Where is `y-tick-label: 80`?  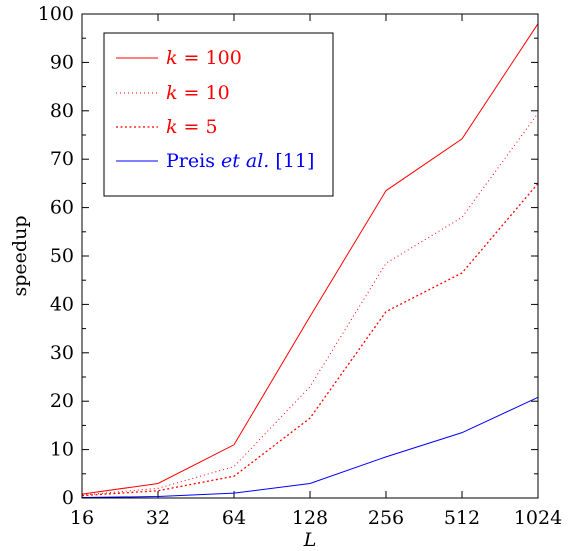 y-tick-label: 80 is located at coordinates (62, 111).